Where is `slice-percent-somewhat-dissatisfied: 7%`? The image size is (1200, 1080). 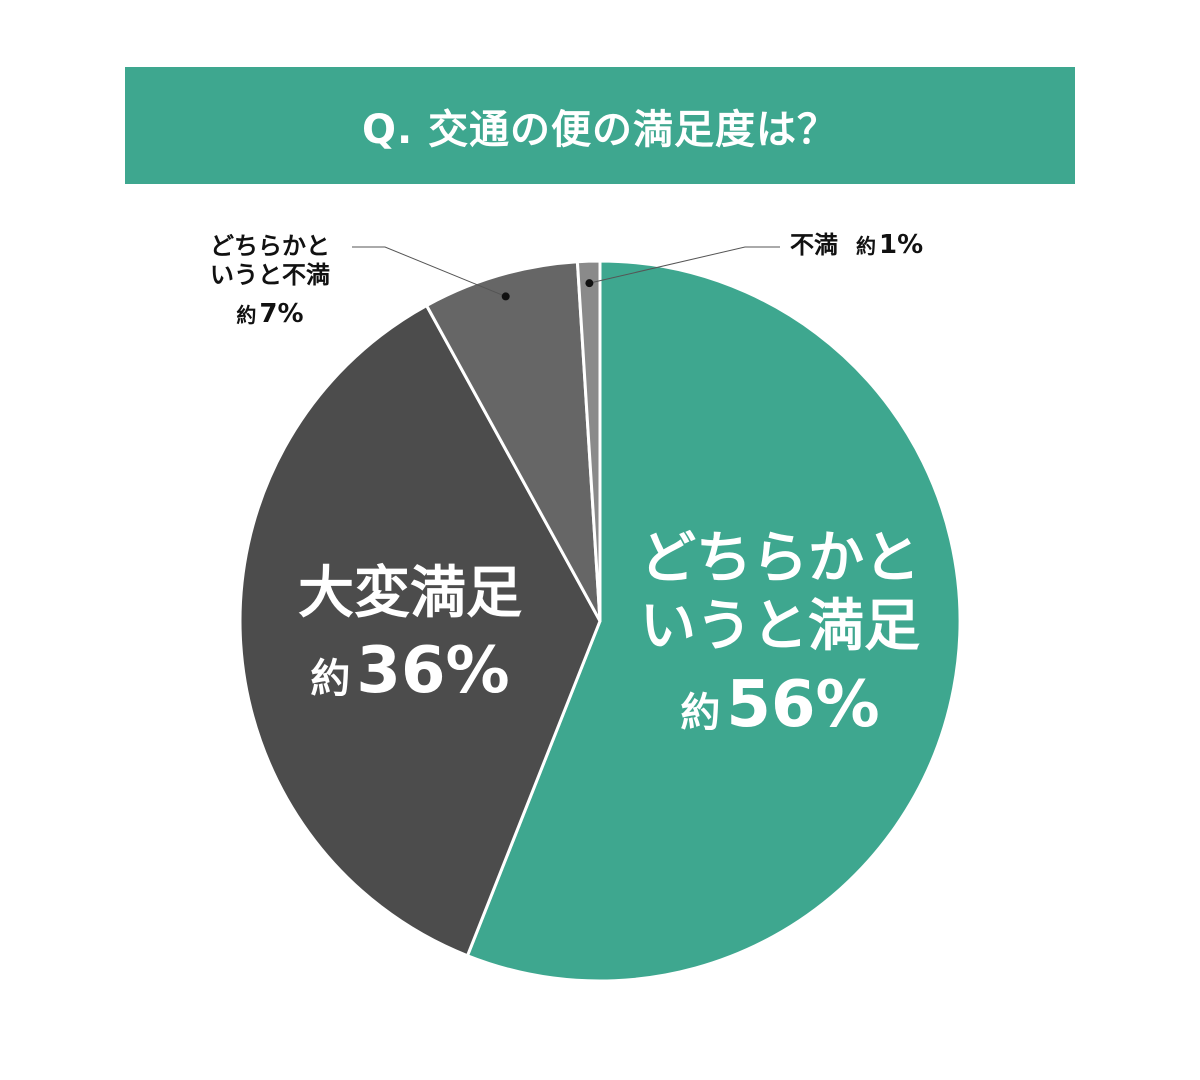 slice-percent-somewhat-dissatisfied: 7% is located at coordinates (281, 313).